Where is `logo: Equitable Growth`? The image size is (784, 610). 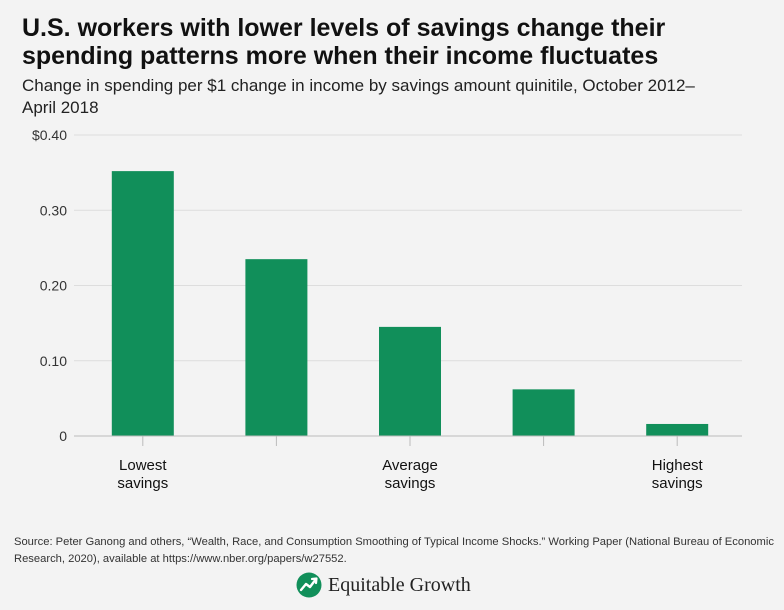
logo: Equitable Growth is located at coordinates (383, 585).